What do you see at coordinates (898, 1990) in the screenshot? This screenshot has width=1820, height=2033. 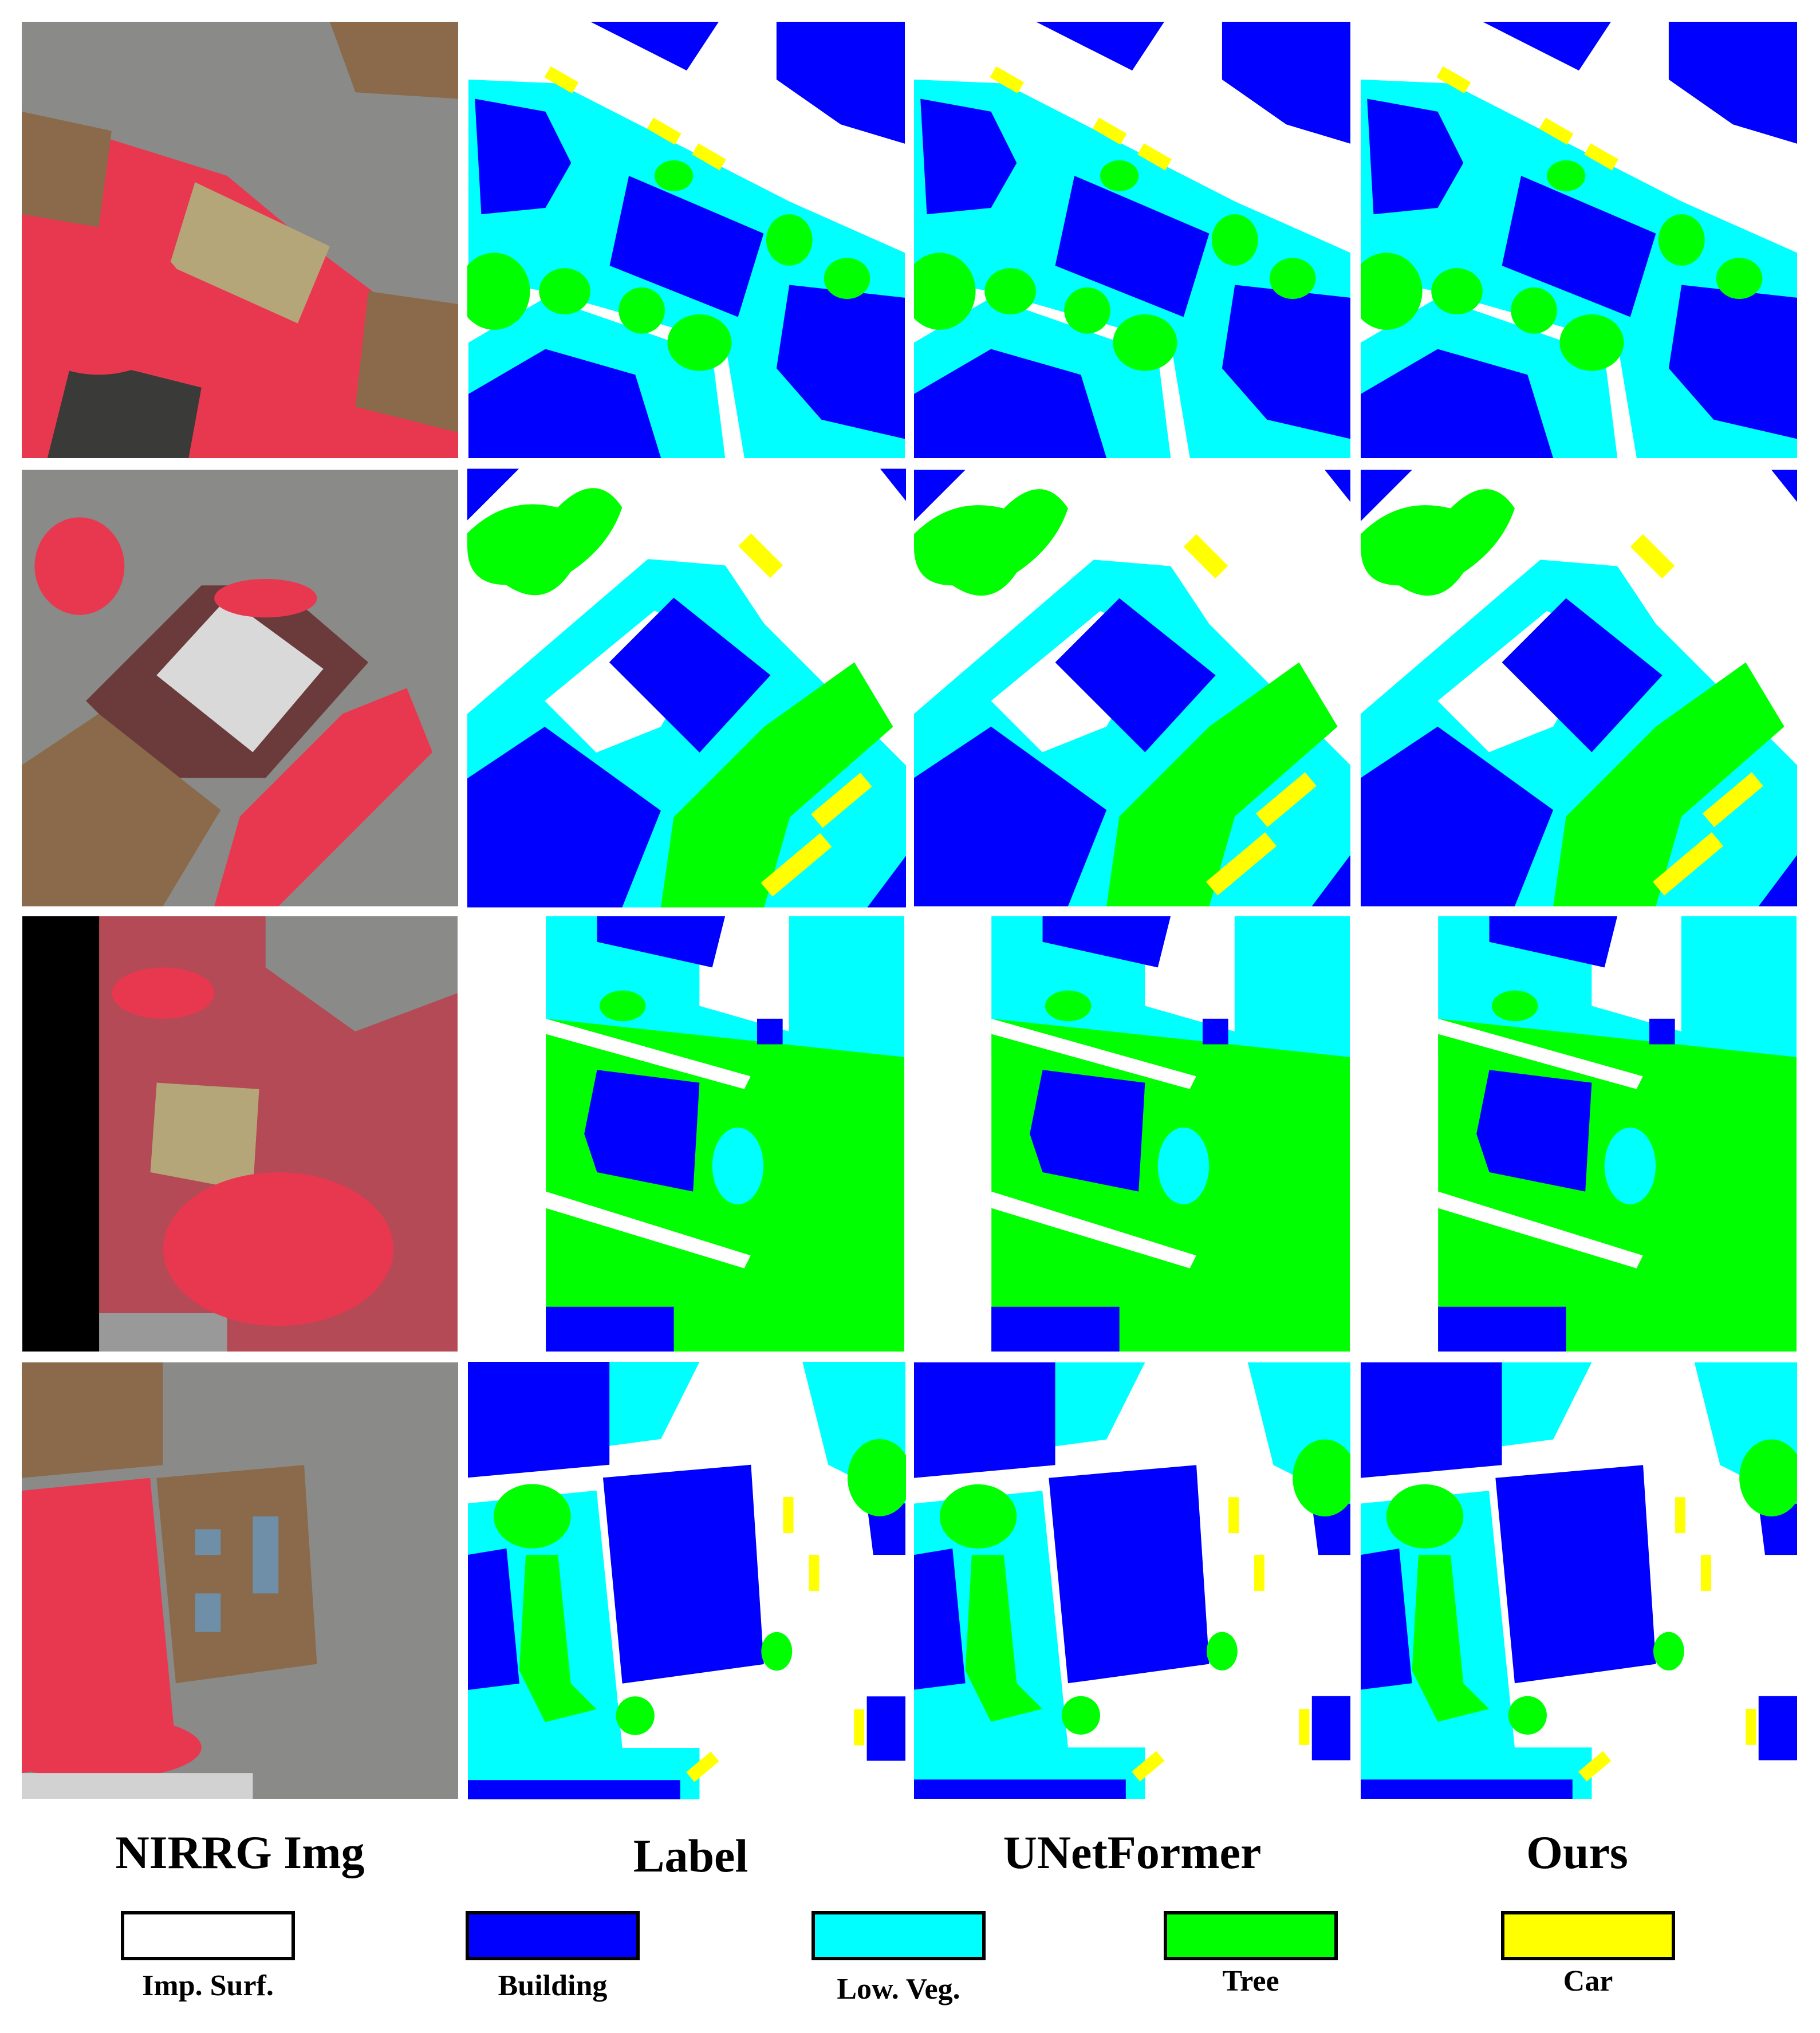 I see `legend-label: Low. Veg.` at bounding box center [898, 1990].